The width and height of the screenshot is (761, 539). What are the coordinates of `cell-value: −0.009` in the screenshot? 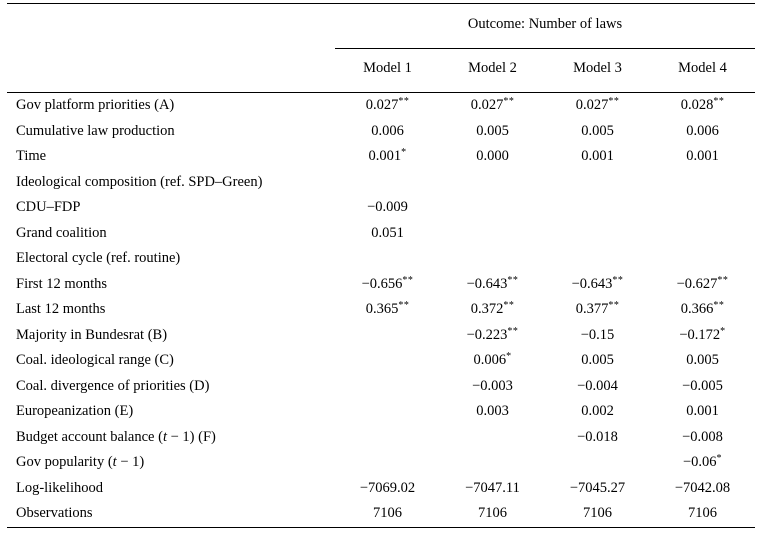 It's located at (387, 207).